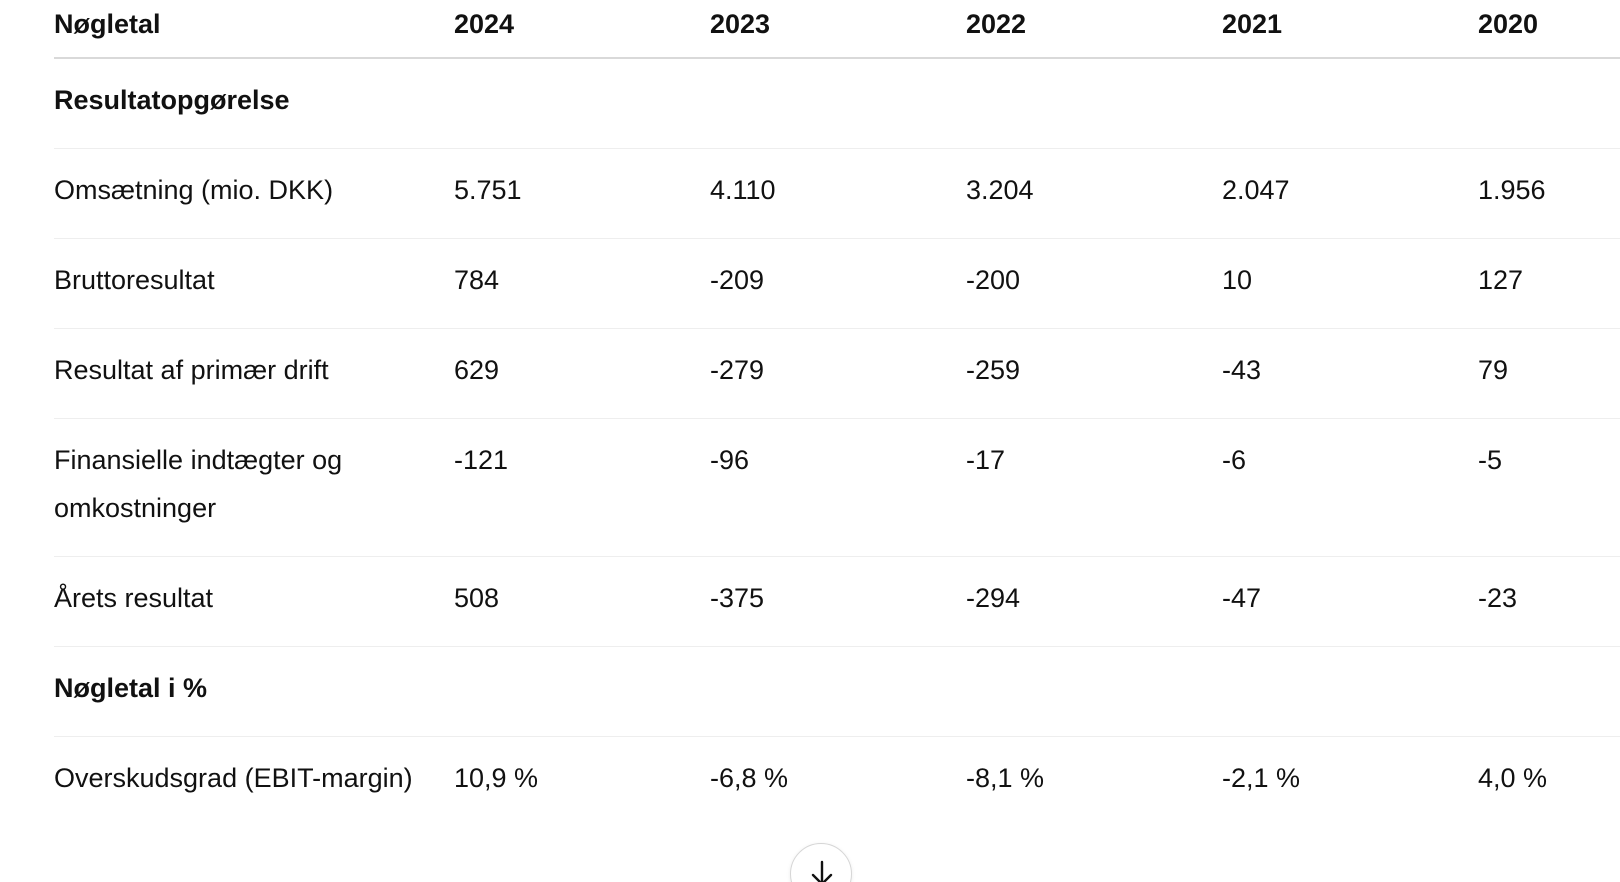  I want to click on cell-value: 3.204, so click(1000, 189).